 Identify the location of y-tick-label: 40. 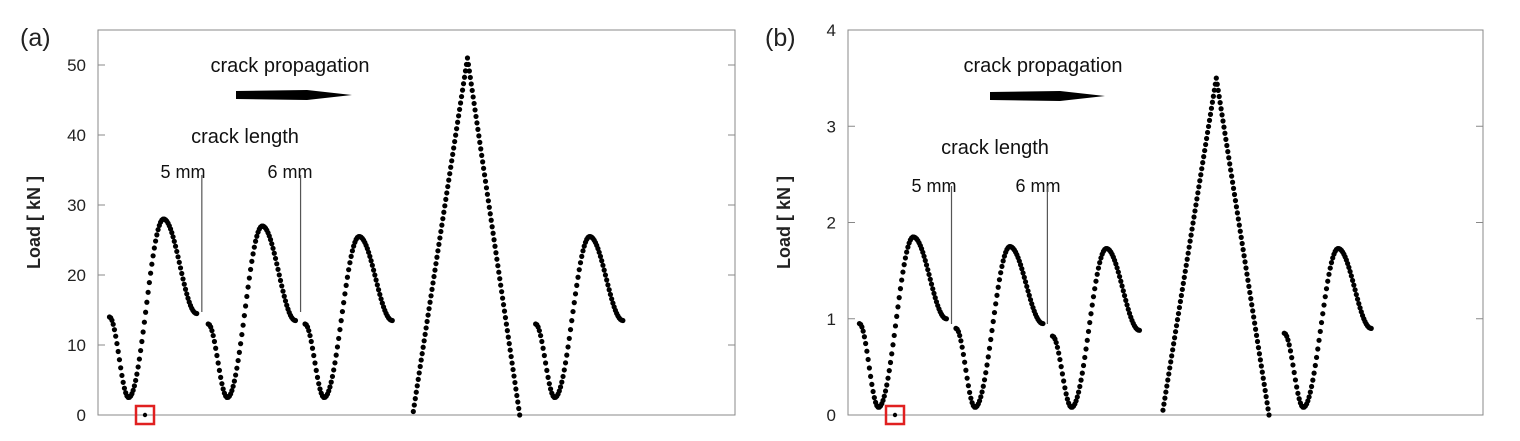
(76, 135).